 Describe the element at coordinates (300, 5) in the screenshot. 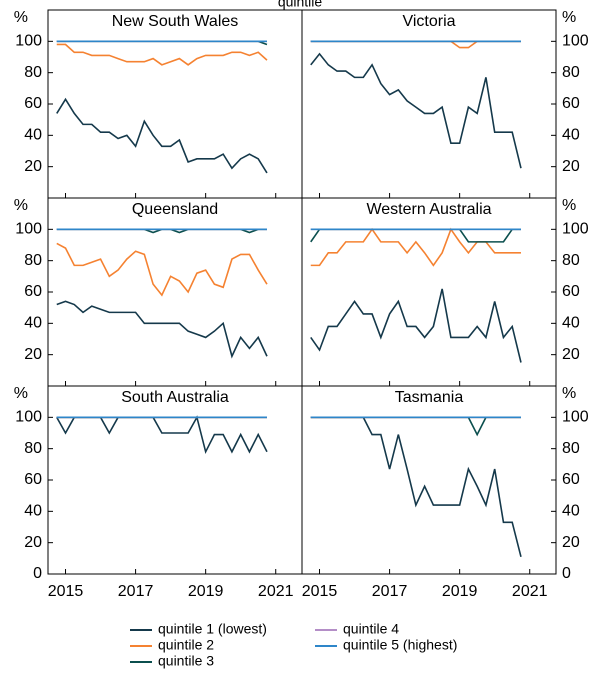

I see `chart-title: quintile` at that location.